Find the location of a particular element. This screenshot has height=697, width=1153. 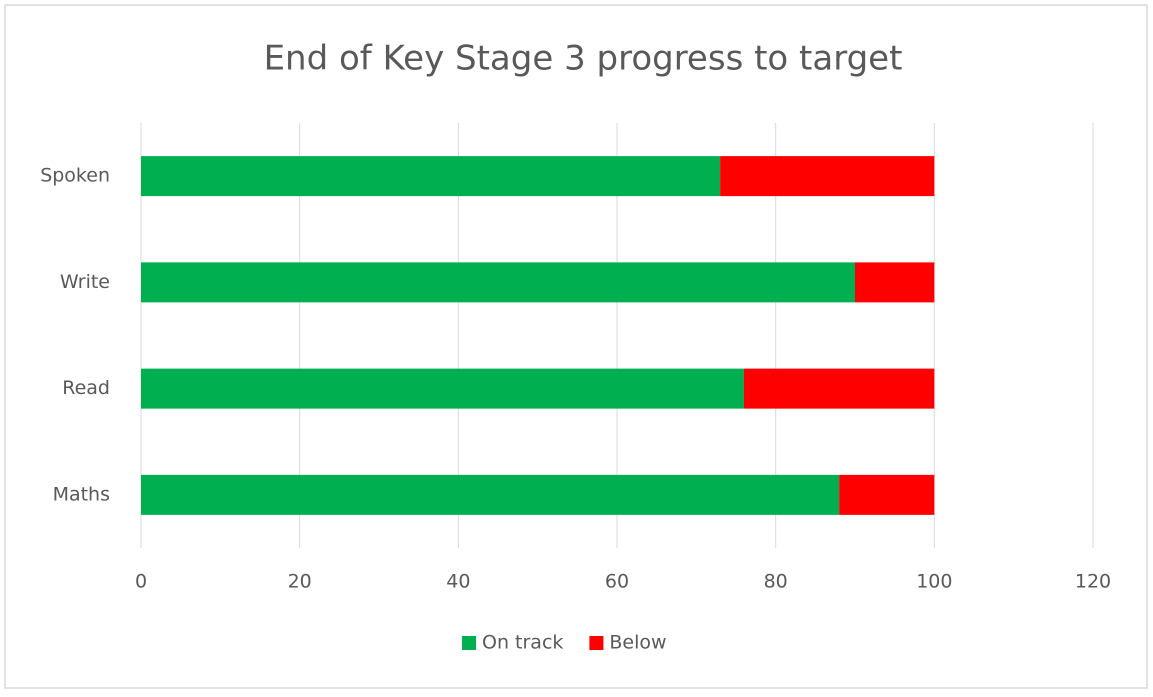

legend-label: On track is located at coordinates (522, 643).